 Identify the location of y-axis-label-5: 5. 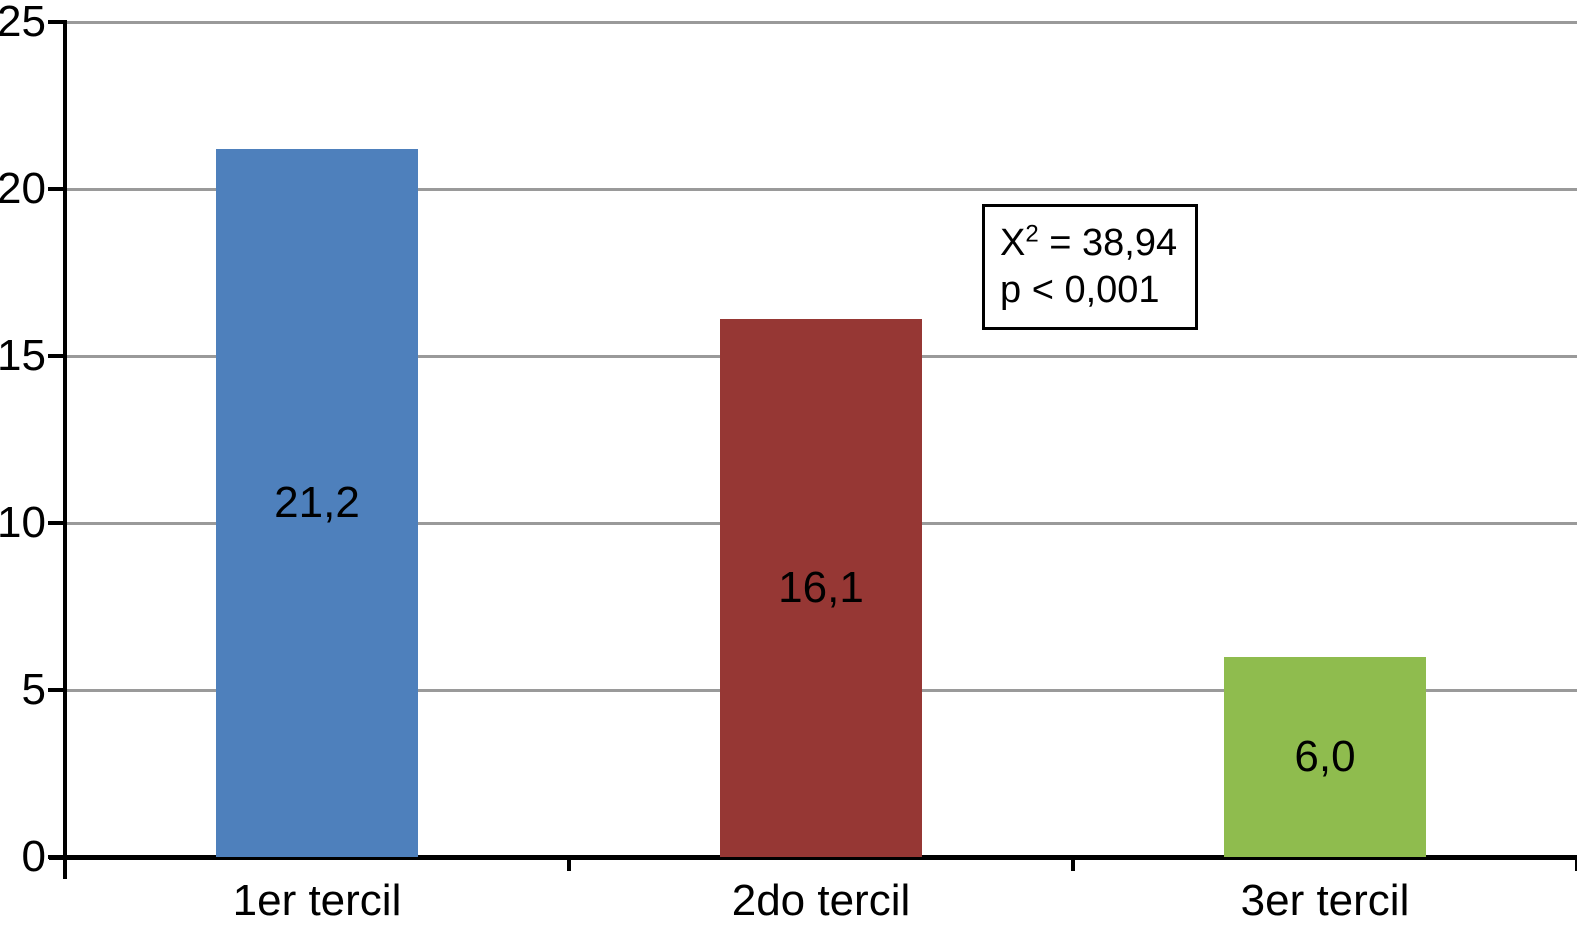
(33, 689).